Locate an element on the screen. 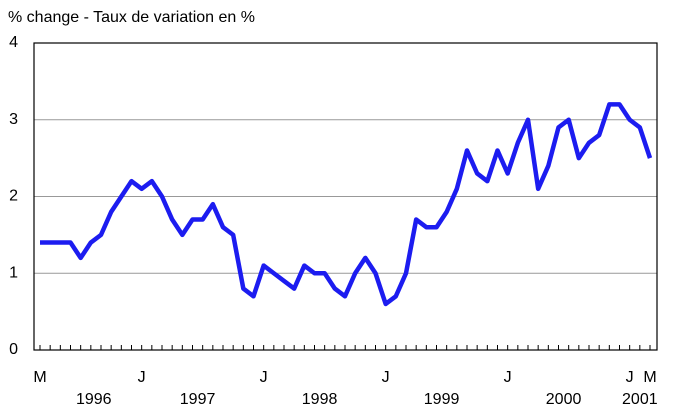 The height and width of the screenshot is (409, 679). y-tick-label: 0 is located at coordinates (13, 349).